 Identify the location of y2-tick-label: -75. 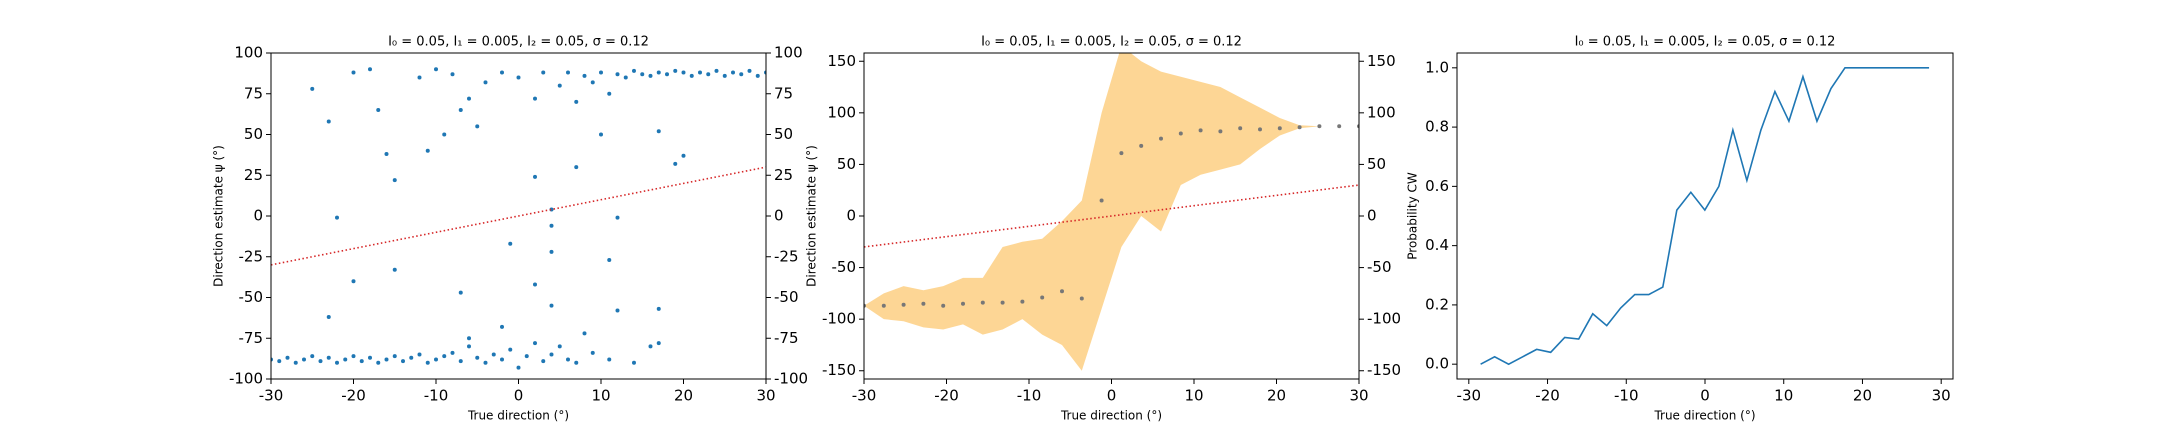
(786, 338).